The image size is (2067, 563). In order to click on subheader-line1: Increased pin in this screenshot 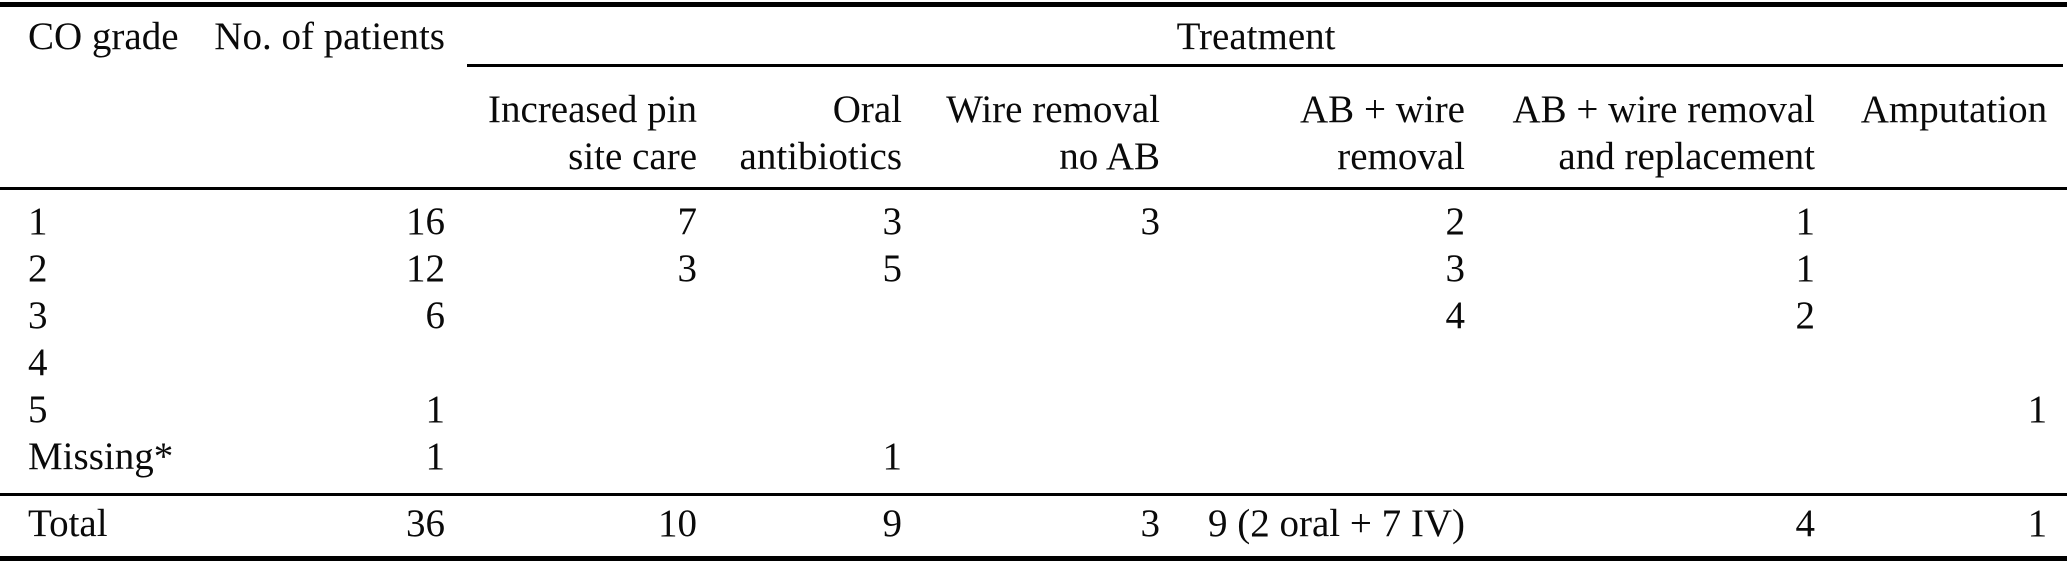, I will do `click(592, 109)`.